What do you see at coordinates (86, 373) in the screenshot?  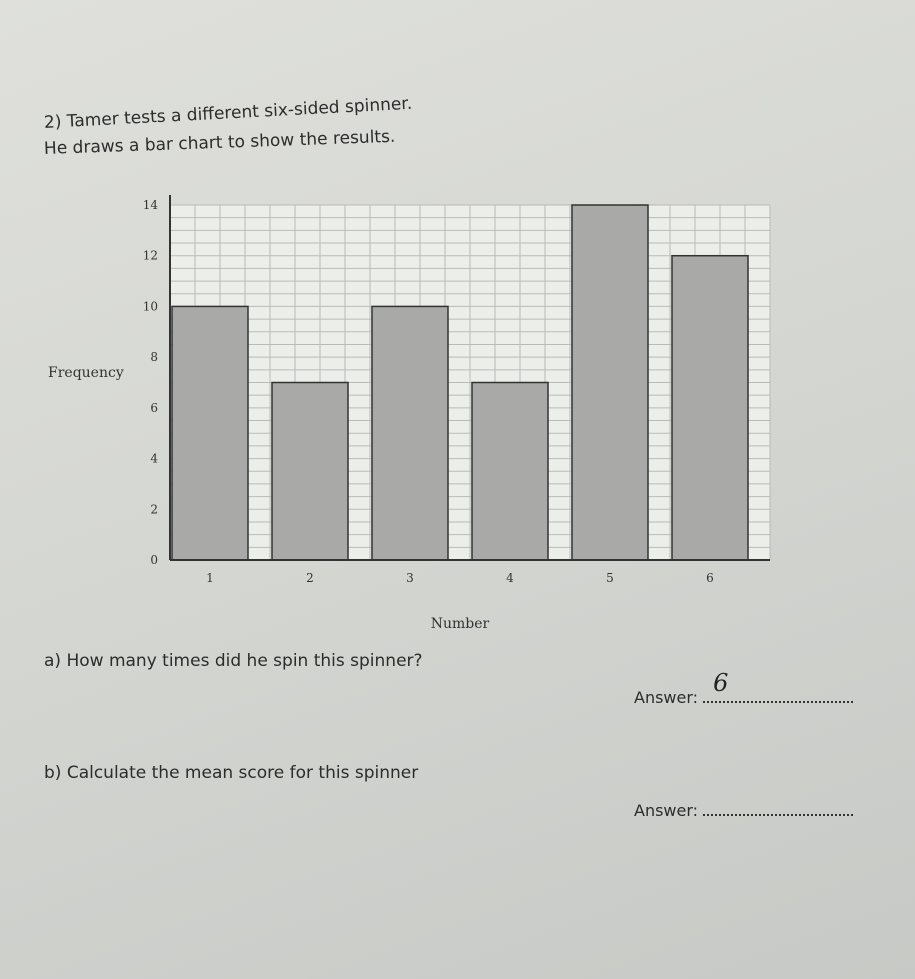 I see `y-axis-label: Frequency` at bounding box center [86, 373].